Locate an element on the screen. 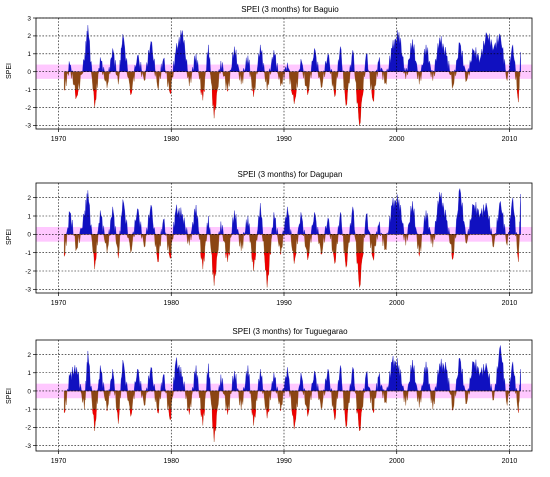  tuguegarao-y-tick-label: 2 is located at coordinates (29, 355).